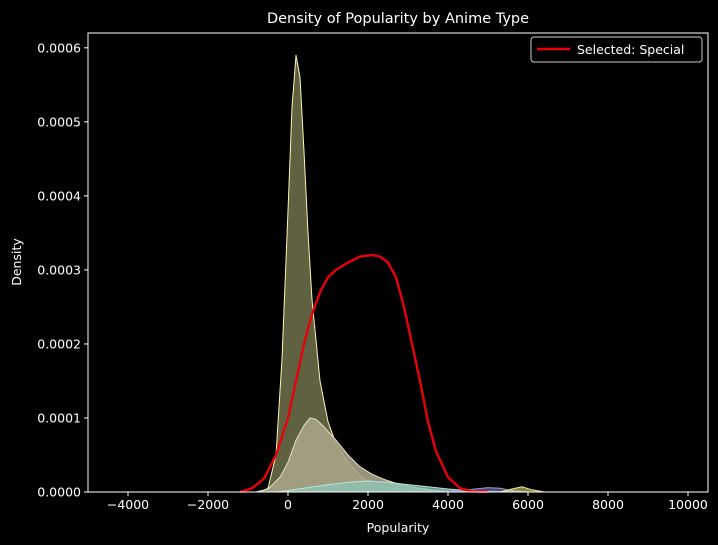 This screenshot has width=718, height=545. I want to click on y-tick-label: 0.0000, so click(59, 492).